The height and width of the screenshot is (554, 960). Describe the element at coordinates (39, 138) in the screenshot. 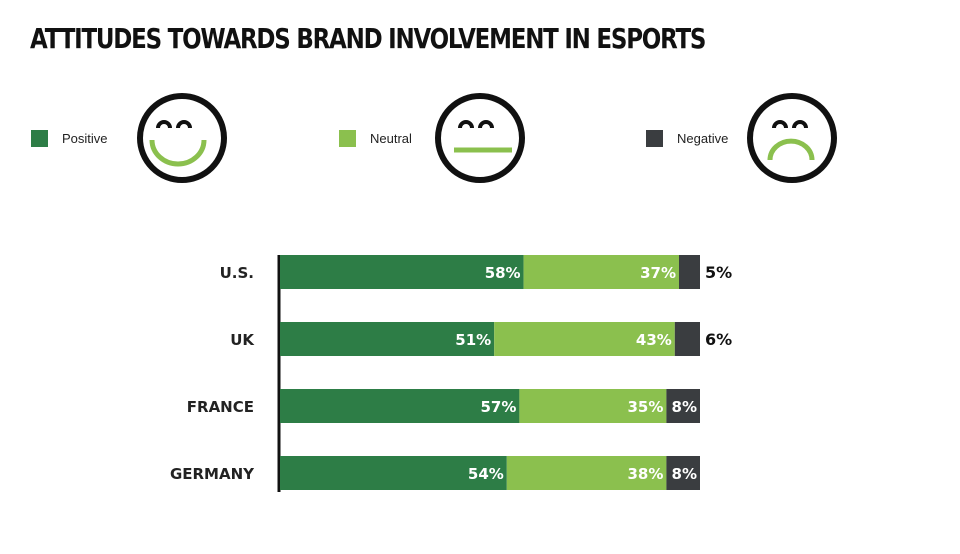

I see `legend-swatch-positive` at that location.